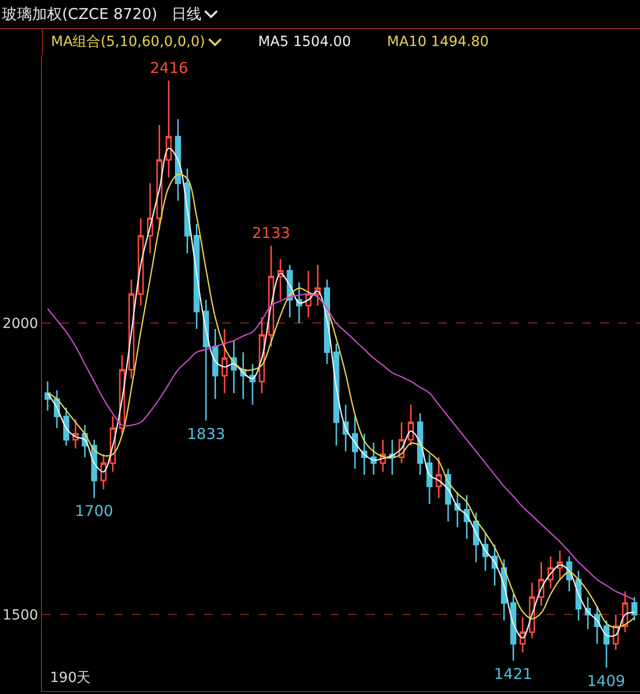 The width and height of the screenshot is (640, 694). Describe the element at coordinates (94, 511) in the screenshot. I see `annotation: 1700` at that location.